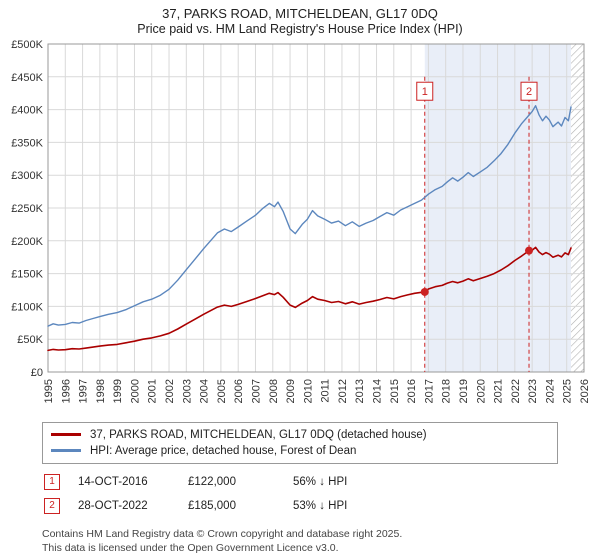 This screenshot has width=600, height=560. What do you see at coordinates (516, 391) in the screenshot?
I see `svg-text: 2022` at bounding box center [516, 391].